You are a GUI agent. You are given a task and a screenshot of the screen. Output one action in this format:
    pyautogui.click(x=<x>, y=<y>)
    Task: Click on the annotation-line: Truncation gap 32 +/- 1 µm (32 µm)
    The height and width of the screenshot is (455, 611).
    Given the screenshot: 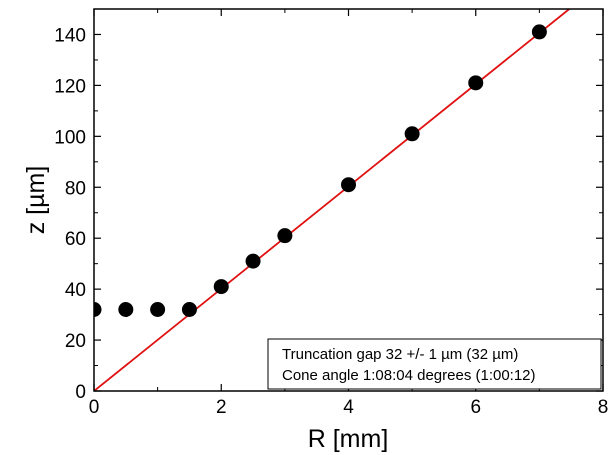 What is the action you would take?
    pyautogui.click(x=400, y=354)
    